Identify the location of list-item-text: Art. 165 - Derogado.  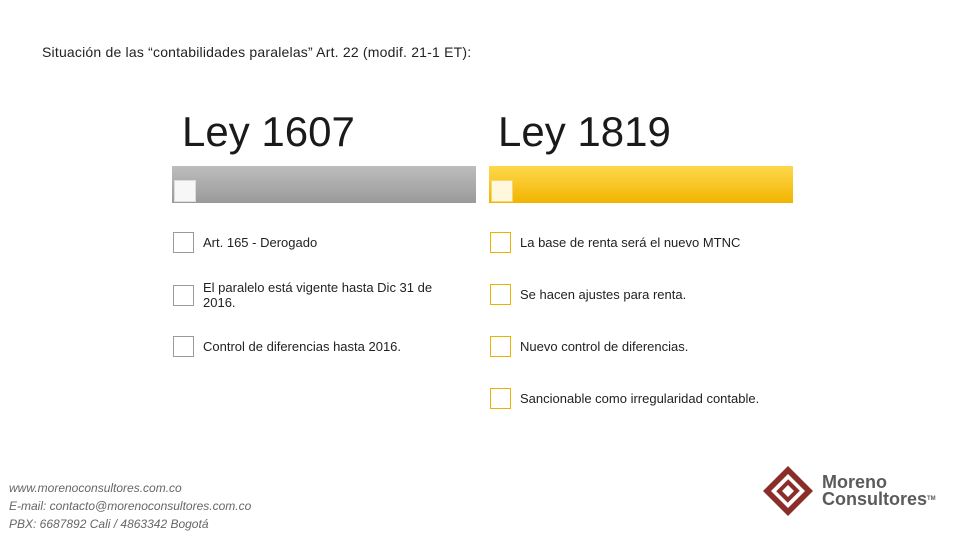
(260, 242).